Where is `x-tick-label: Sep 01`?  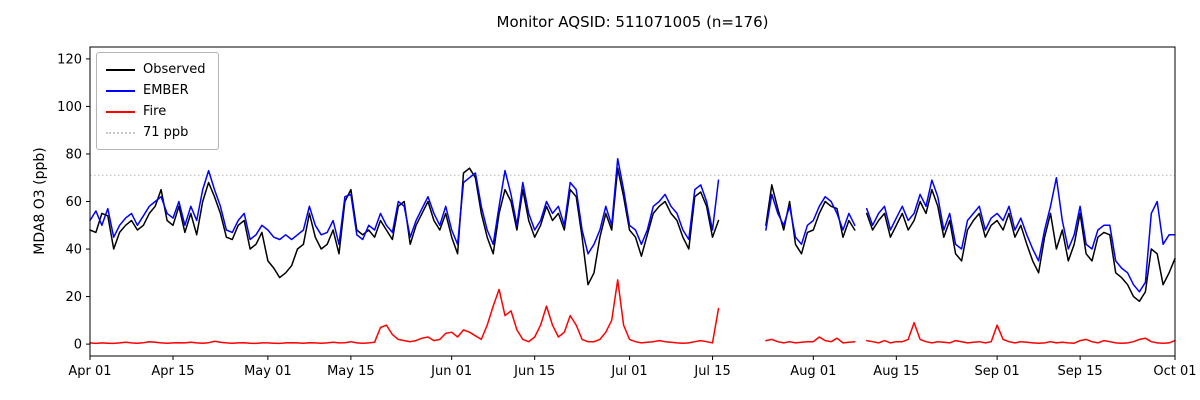 x-tick-label: Sep 01 is located at coordinates (997, 371).